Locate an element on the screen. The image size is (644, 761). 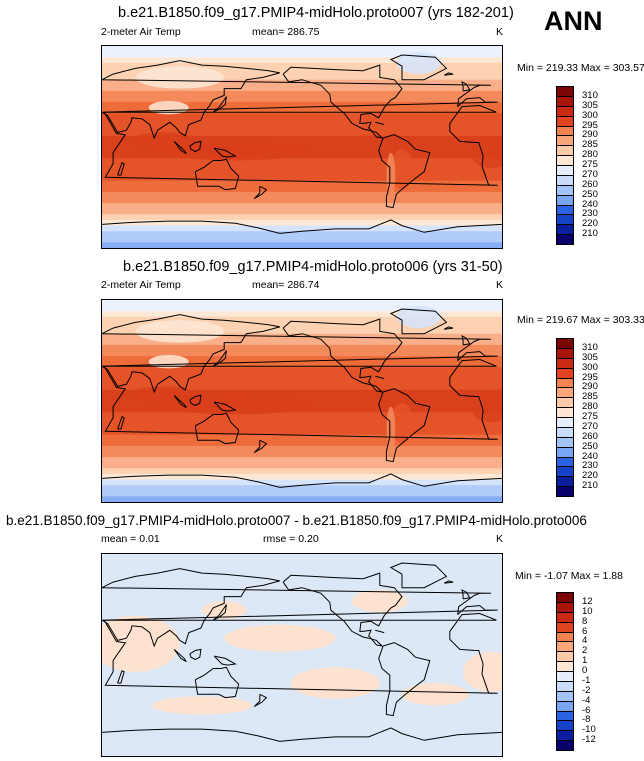
panel-3-rmse: rmse = 0.20 is located at coordinates (291, 539).